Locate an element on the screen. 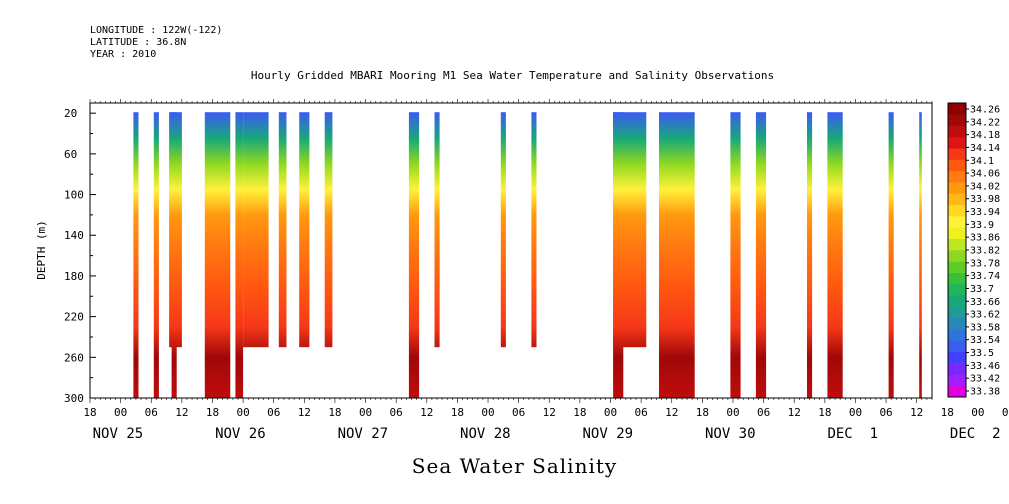  colorbar-label: 34.26 is located at coordinates (985, 110).